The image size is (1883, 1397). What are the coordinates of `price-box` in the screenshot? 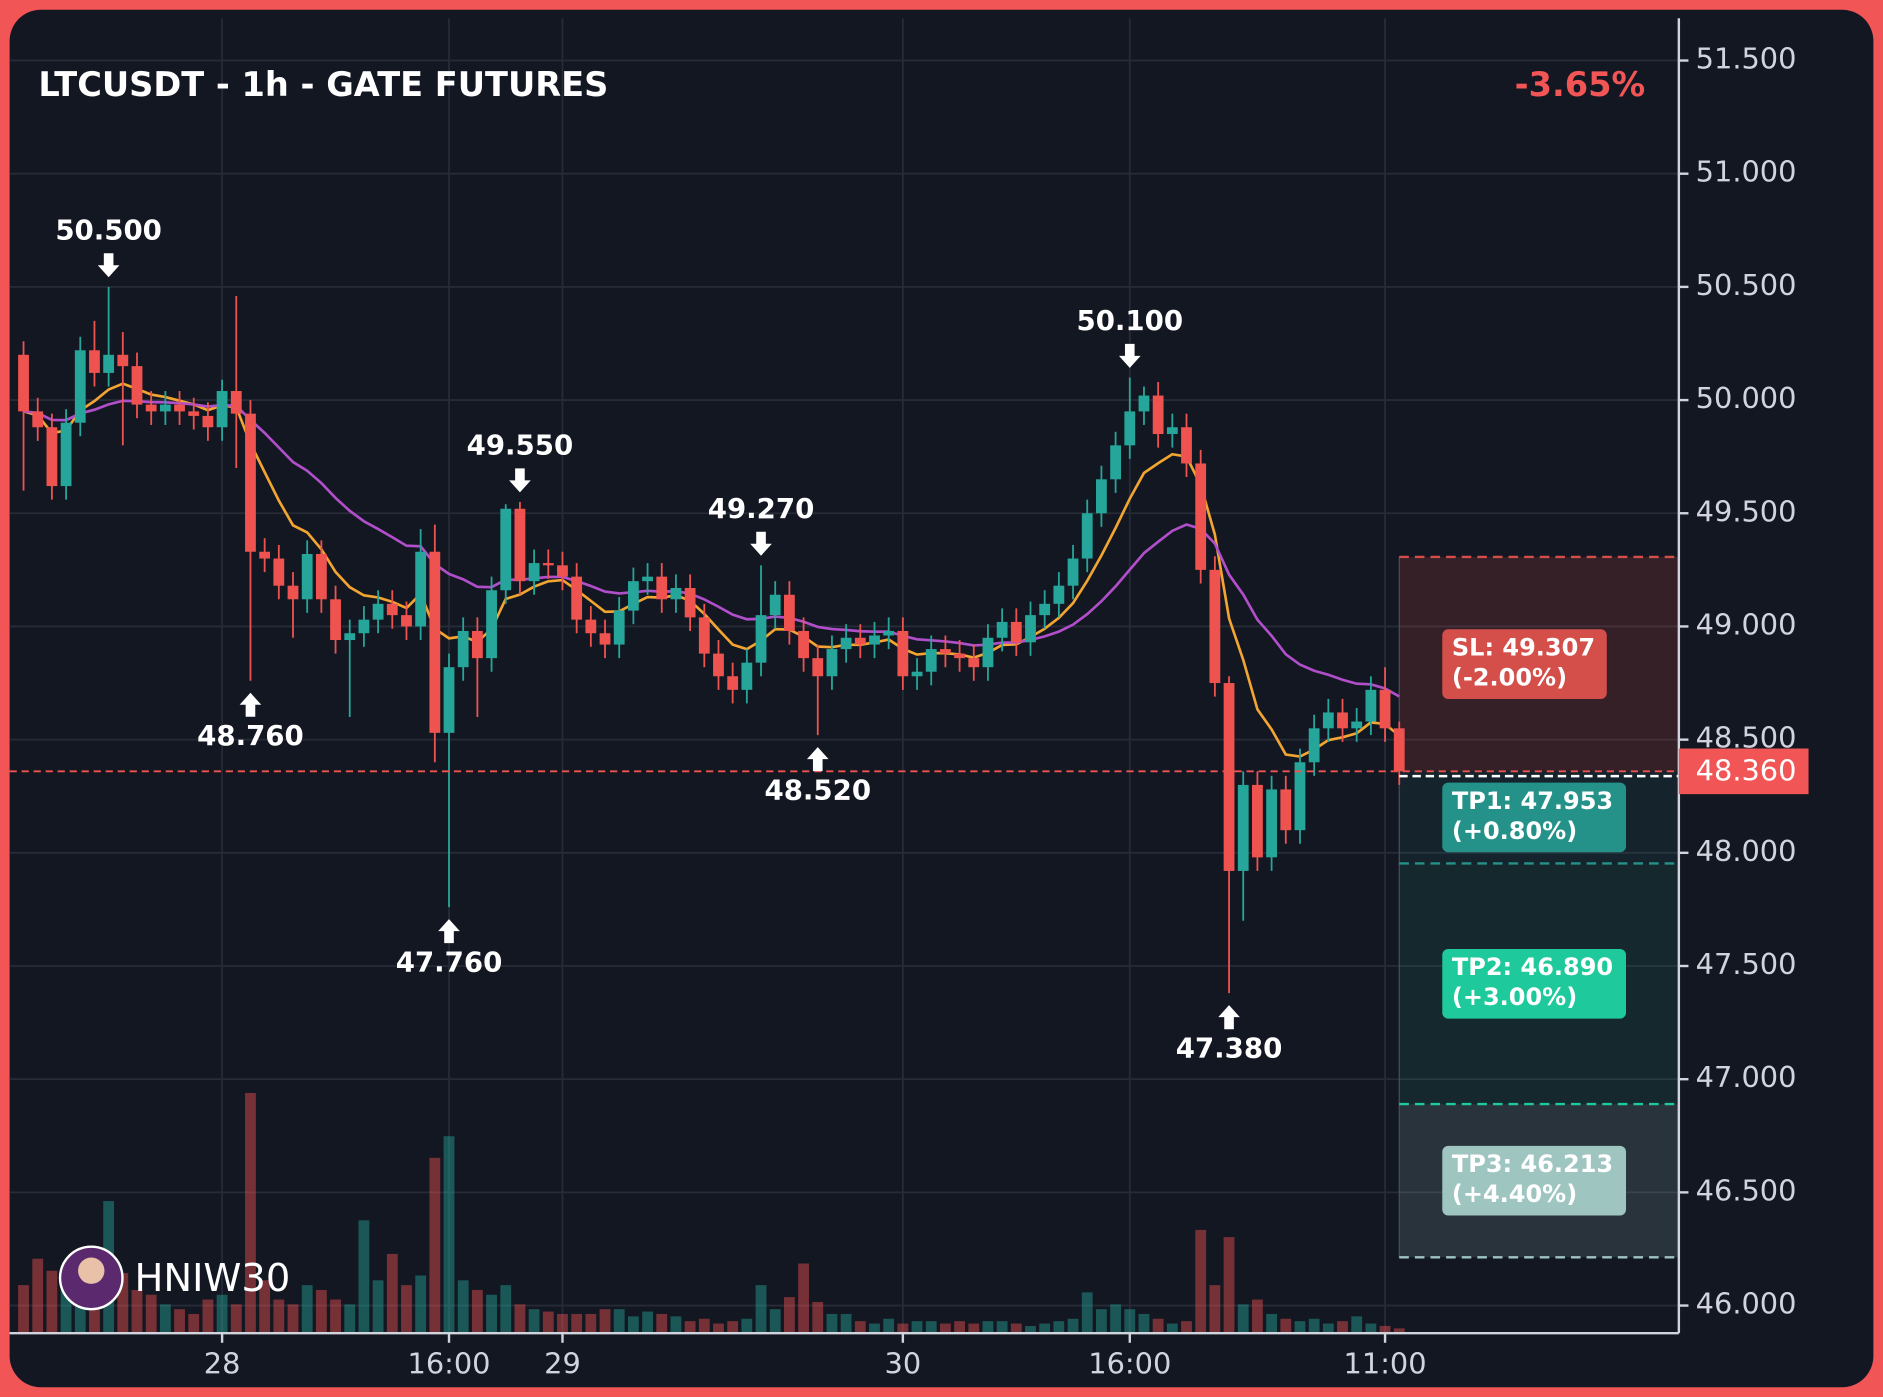 It's located at (1743, 771).